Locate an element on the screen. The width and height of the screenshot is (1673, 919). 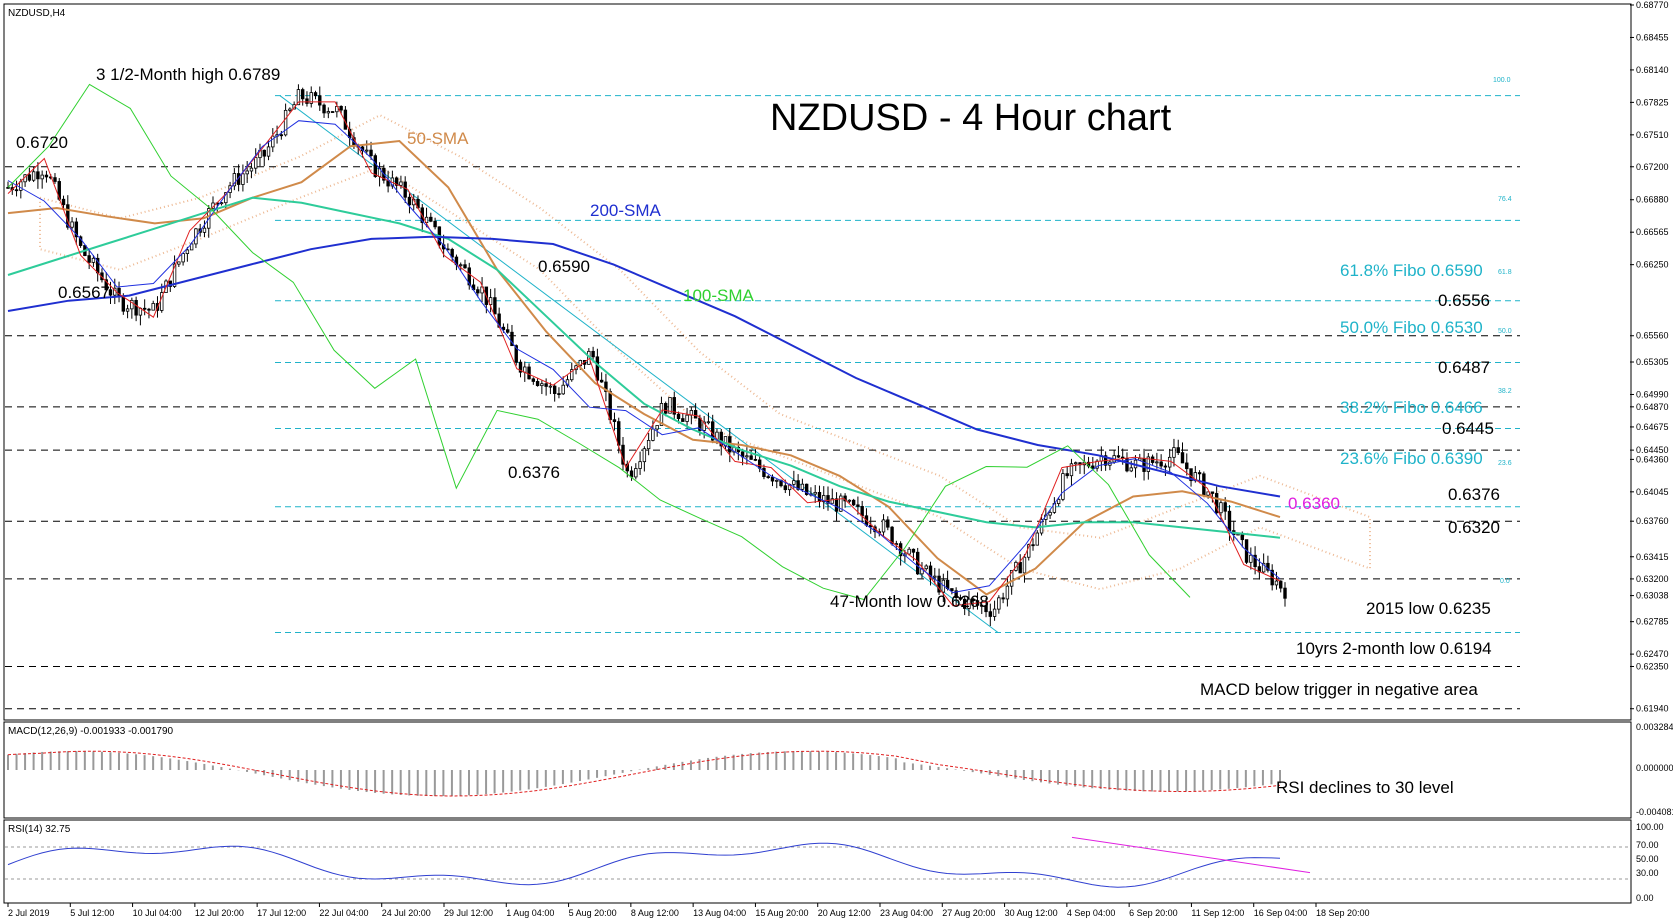
y-tick-label: 0.64045 is located at coordinates (1652, 492).